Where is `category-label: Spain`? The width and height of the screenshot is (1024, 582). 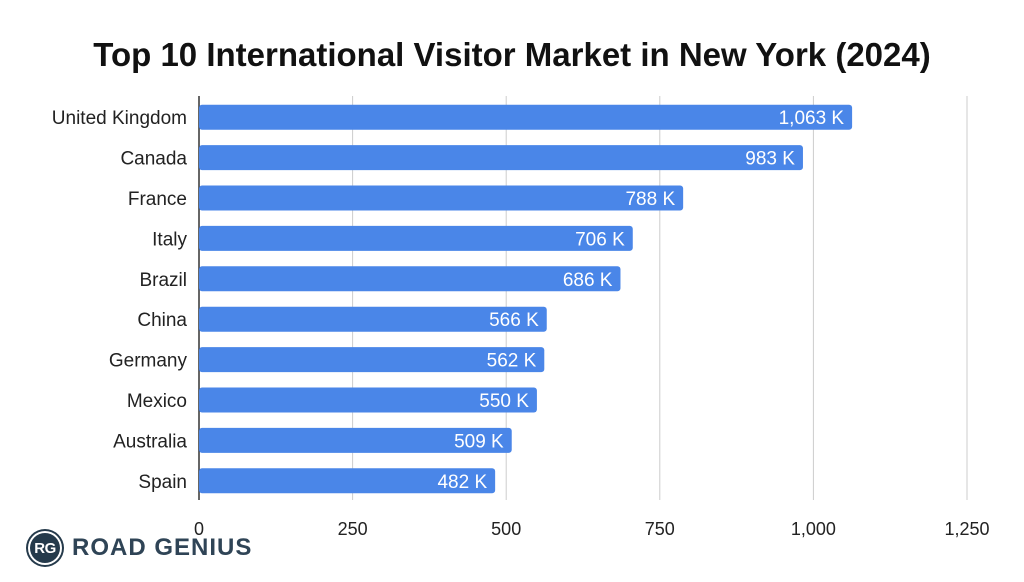 category-label: Spain is located at coordinates (162, 482).